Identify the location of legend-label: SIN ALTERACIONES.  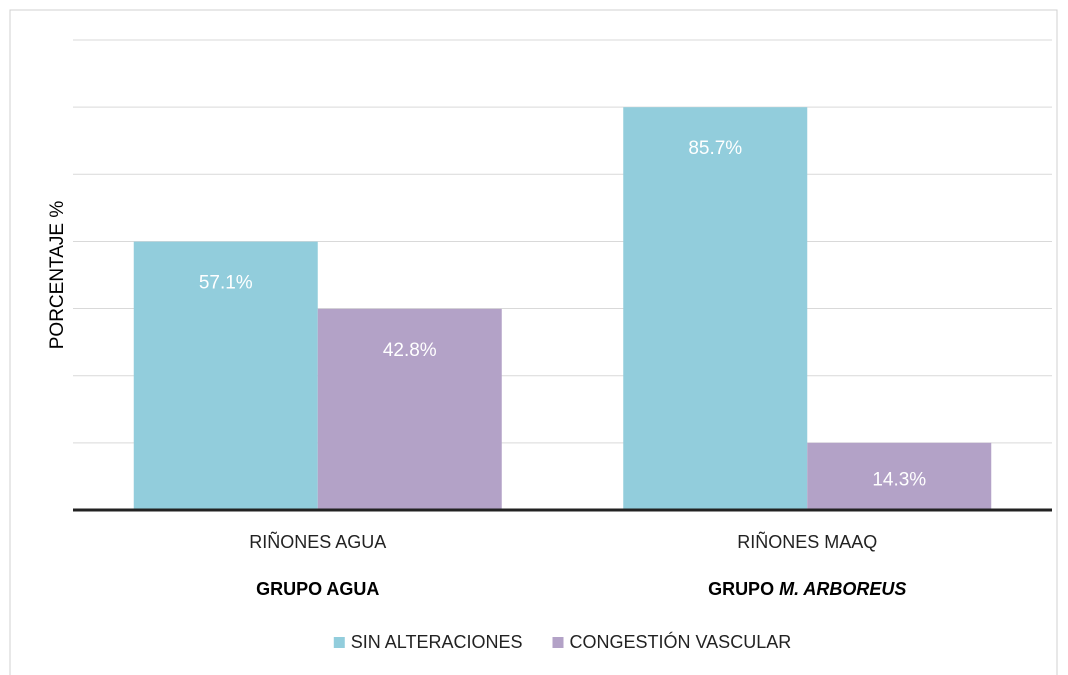
(437, 642).